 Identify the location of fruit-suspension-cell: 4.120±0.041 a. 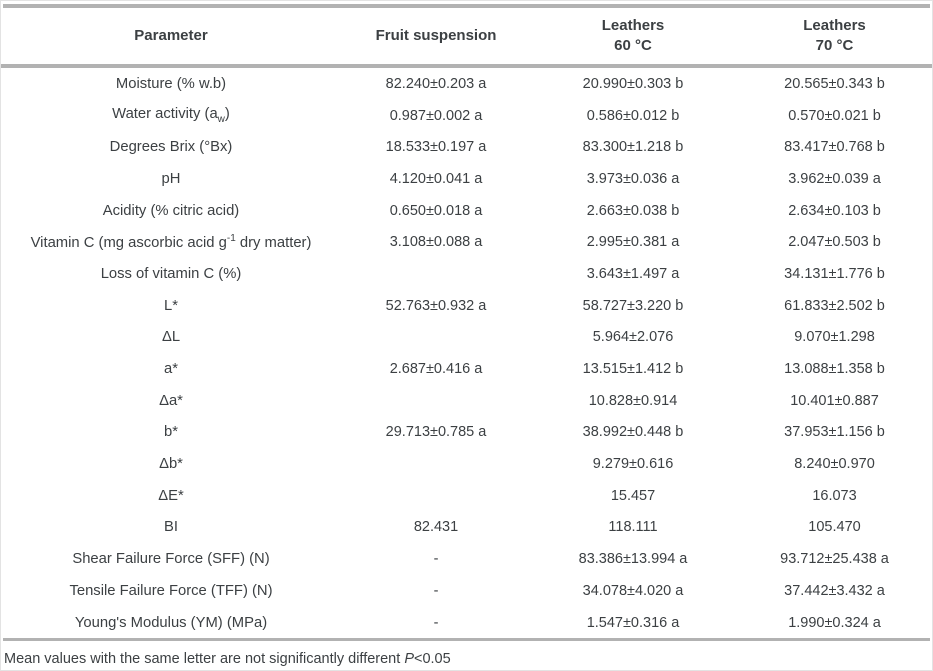
(436, 178).